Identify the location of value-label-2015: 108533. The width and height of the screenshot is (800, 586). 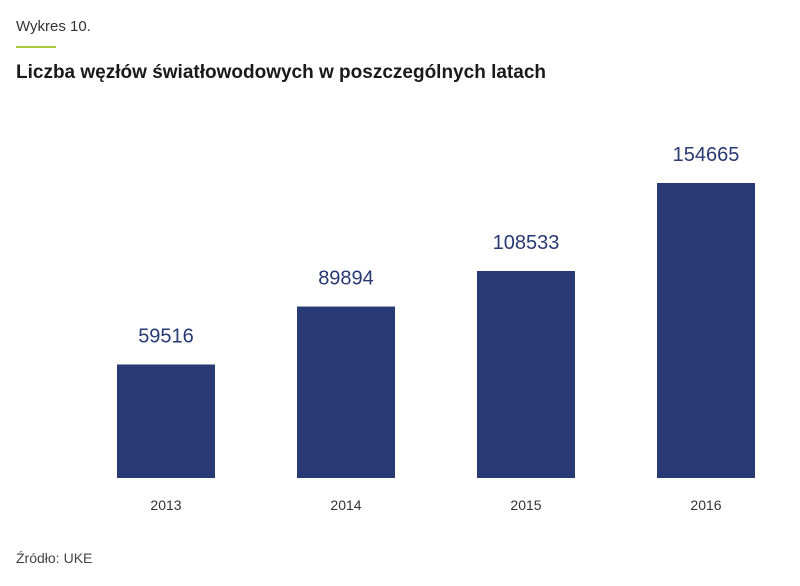
(526, 243).